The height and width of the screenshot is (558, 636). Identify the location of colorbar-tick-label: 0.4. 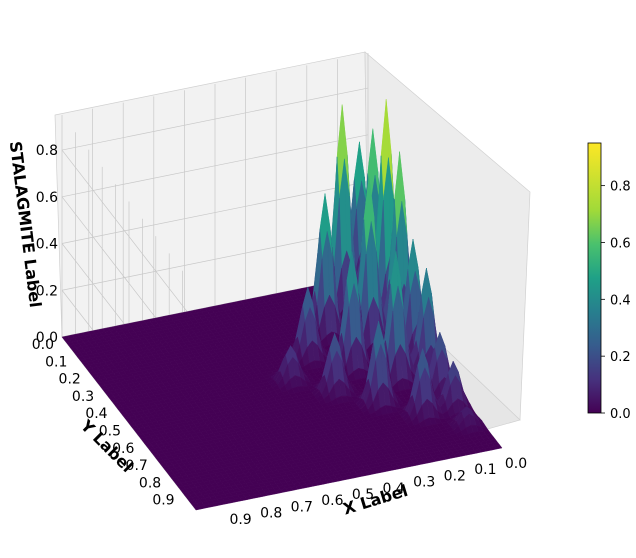
(620, 300).